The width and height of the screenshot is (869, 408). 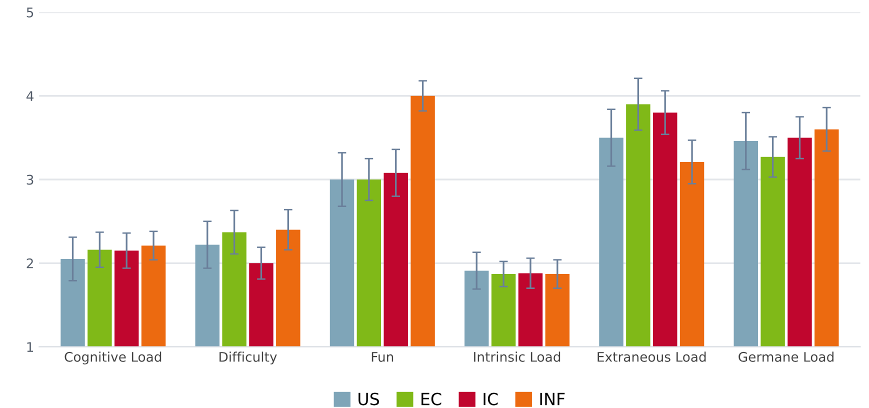 I want to click on x-tick-label: Extraneous Load, so click(x=652, y=357).